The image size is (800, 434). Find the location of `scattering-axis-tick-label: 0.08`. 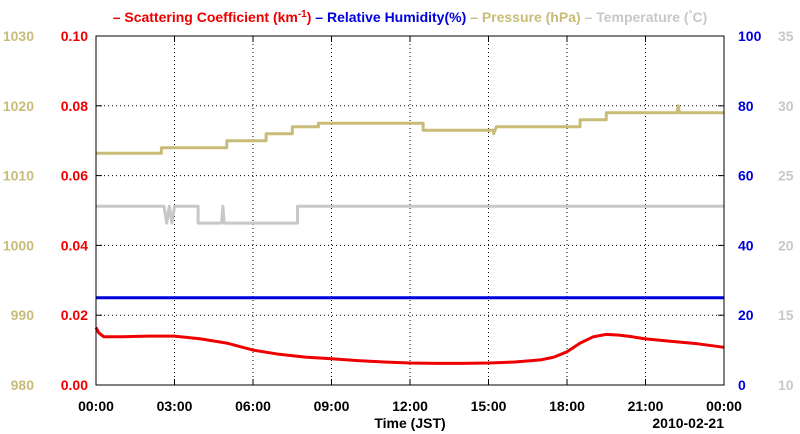

scattering-axis-tick-label: 0.08 is located at coordinates (74, 106).